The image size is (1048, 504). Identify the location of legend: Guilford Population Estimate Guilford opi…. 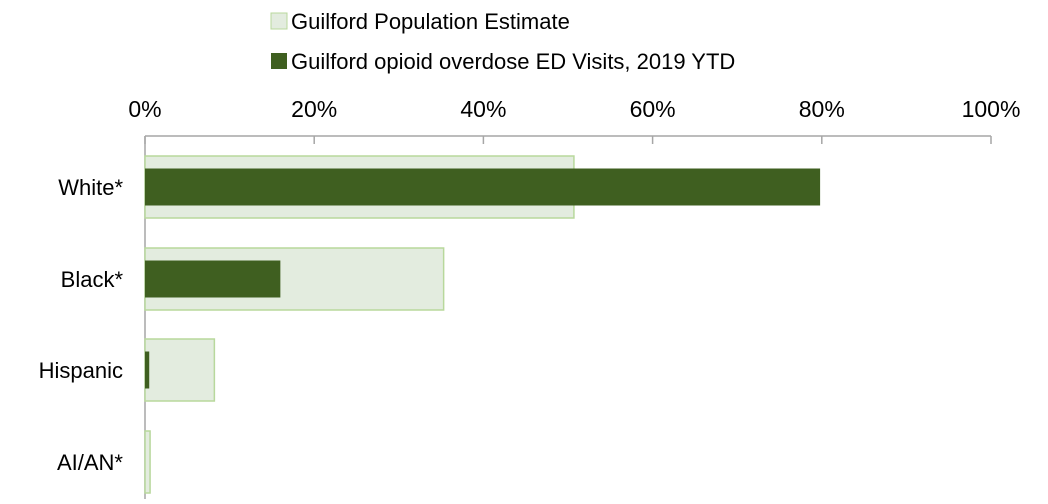
(502, 41).